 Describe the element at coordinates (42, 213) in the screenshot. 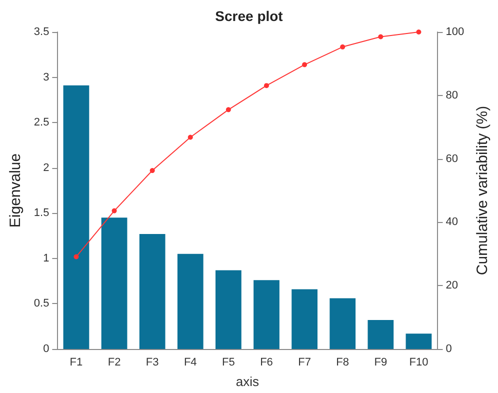

I see `y-tick-label: 1.5` at that location.